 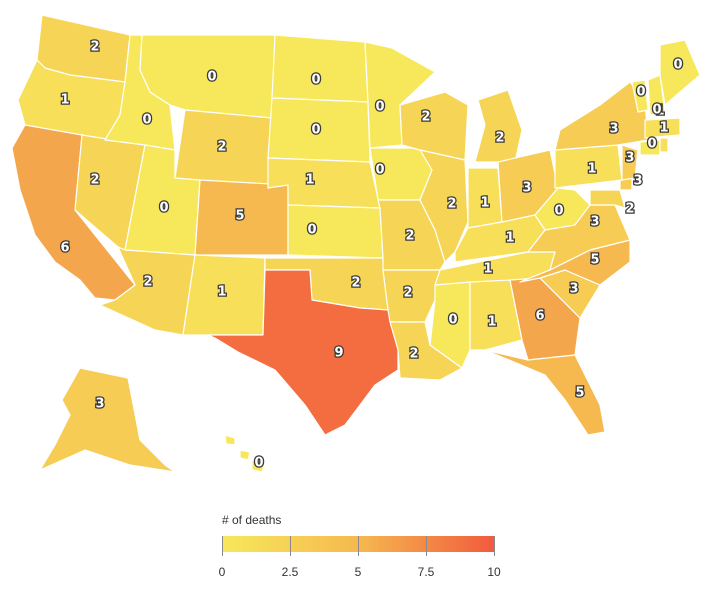 I want to click on state-value-or: 1, so click(x=64, y=100).